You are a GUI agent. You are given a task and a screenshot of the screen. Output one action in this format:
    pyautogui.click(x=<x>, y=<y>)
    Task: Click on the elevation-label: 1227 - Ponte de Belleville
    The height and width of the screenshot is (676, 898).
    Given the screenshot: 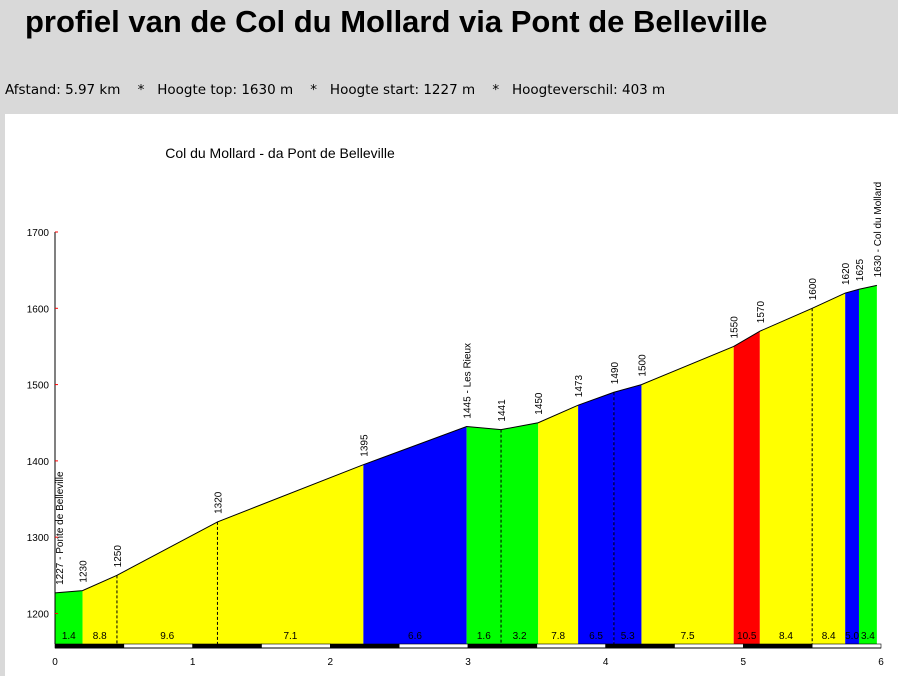 What is the action you would take?
    pyautogui.click(x=60, y=528)
    